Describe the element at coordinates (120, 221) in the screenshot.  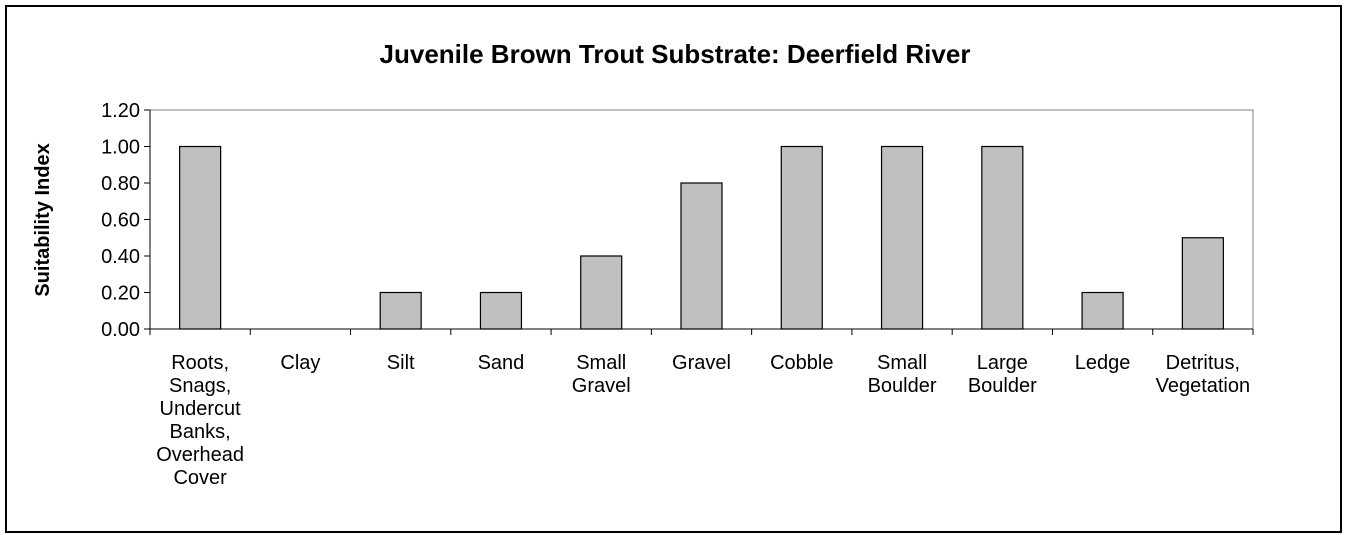
I see `y-tick-label: 0.60` at that location.